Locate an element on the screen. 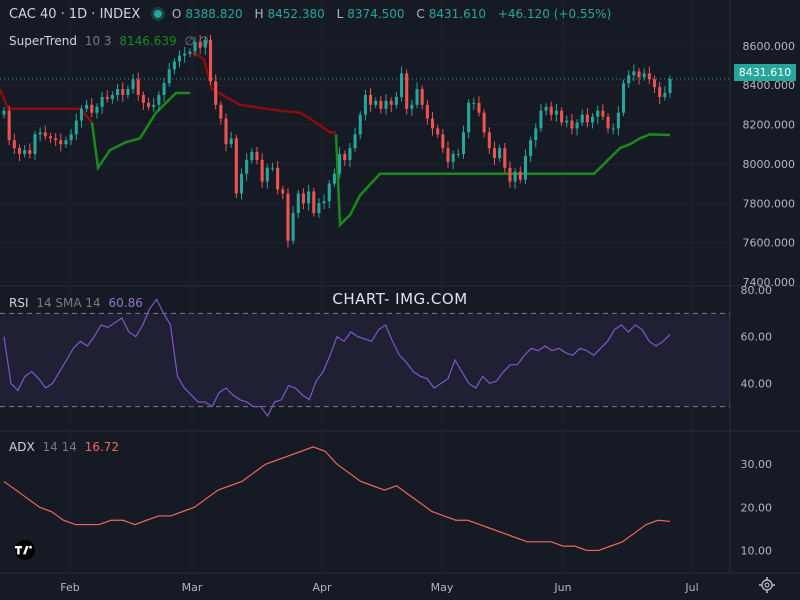  adx-name: ADX is located at coordinates (22, 447).